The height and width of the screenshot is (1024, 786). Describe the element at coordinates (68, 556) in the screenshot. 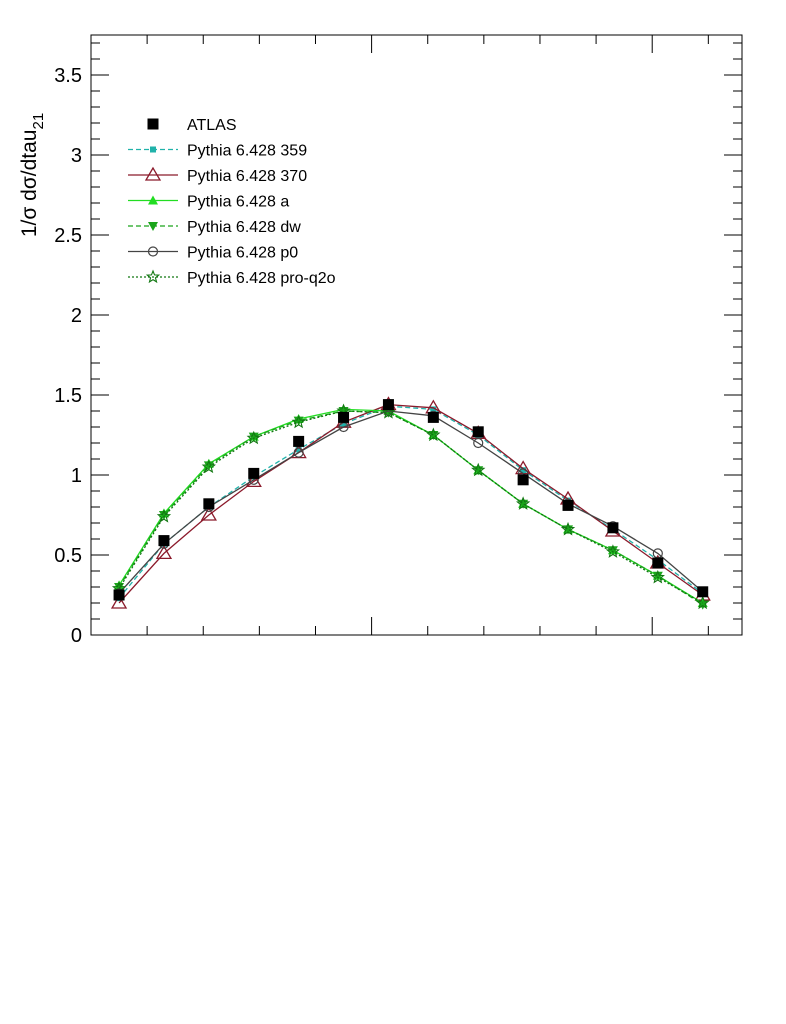

I see `y-tick-label: 0.5` at that location.